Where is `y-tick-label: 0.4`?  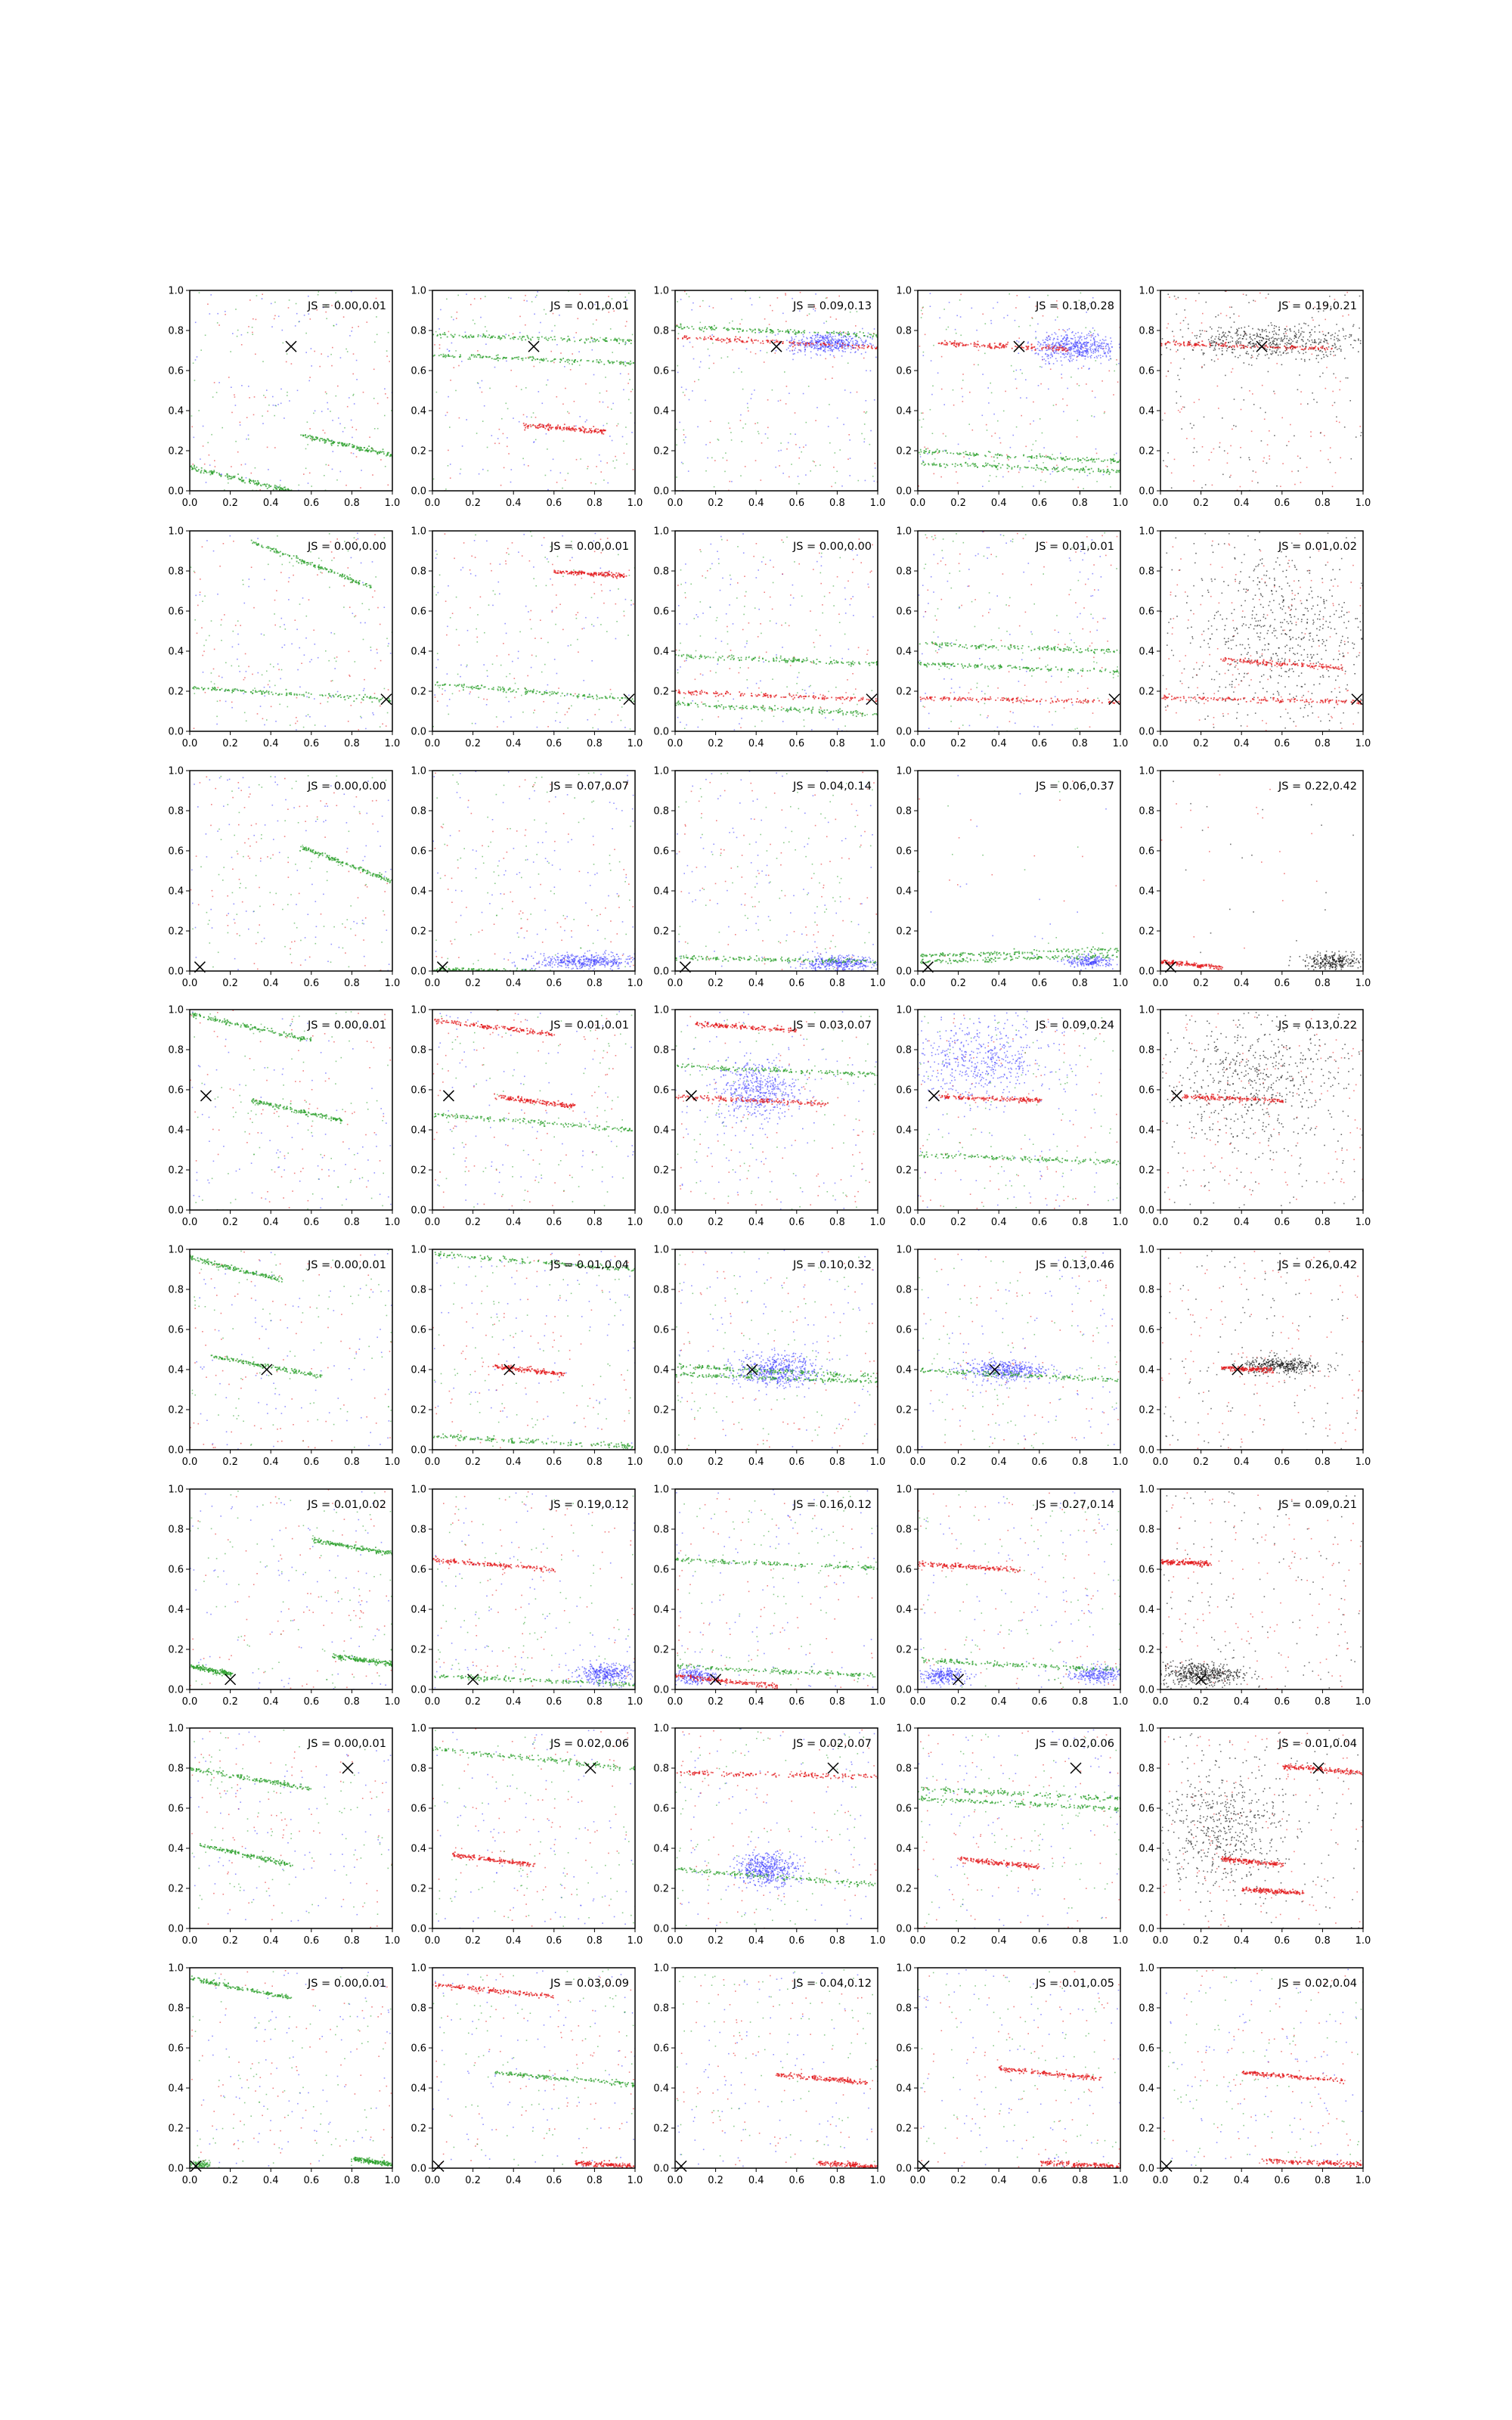 y-tick-label: 0.4 is located at coordinates (176, 411).